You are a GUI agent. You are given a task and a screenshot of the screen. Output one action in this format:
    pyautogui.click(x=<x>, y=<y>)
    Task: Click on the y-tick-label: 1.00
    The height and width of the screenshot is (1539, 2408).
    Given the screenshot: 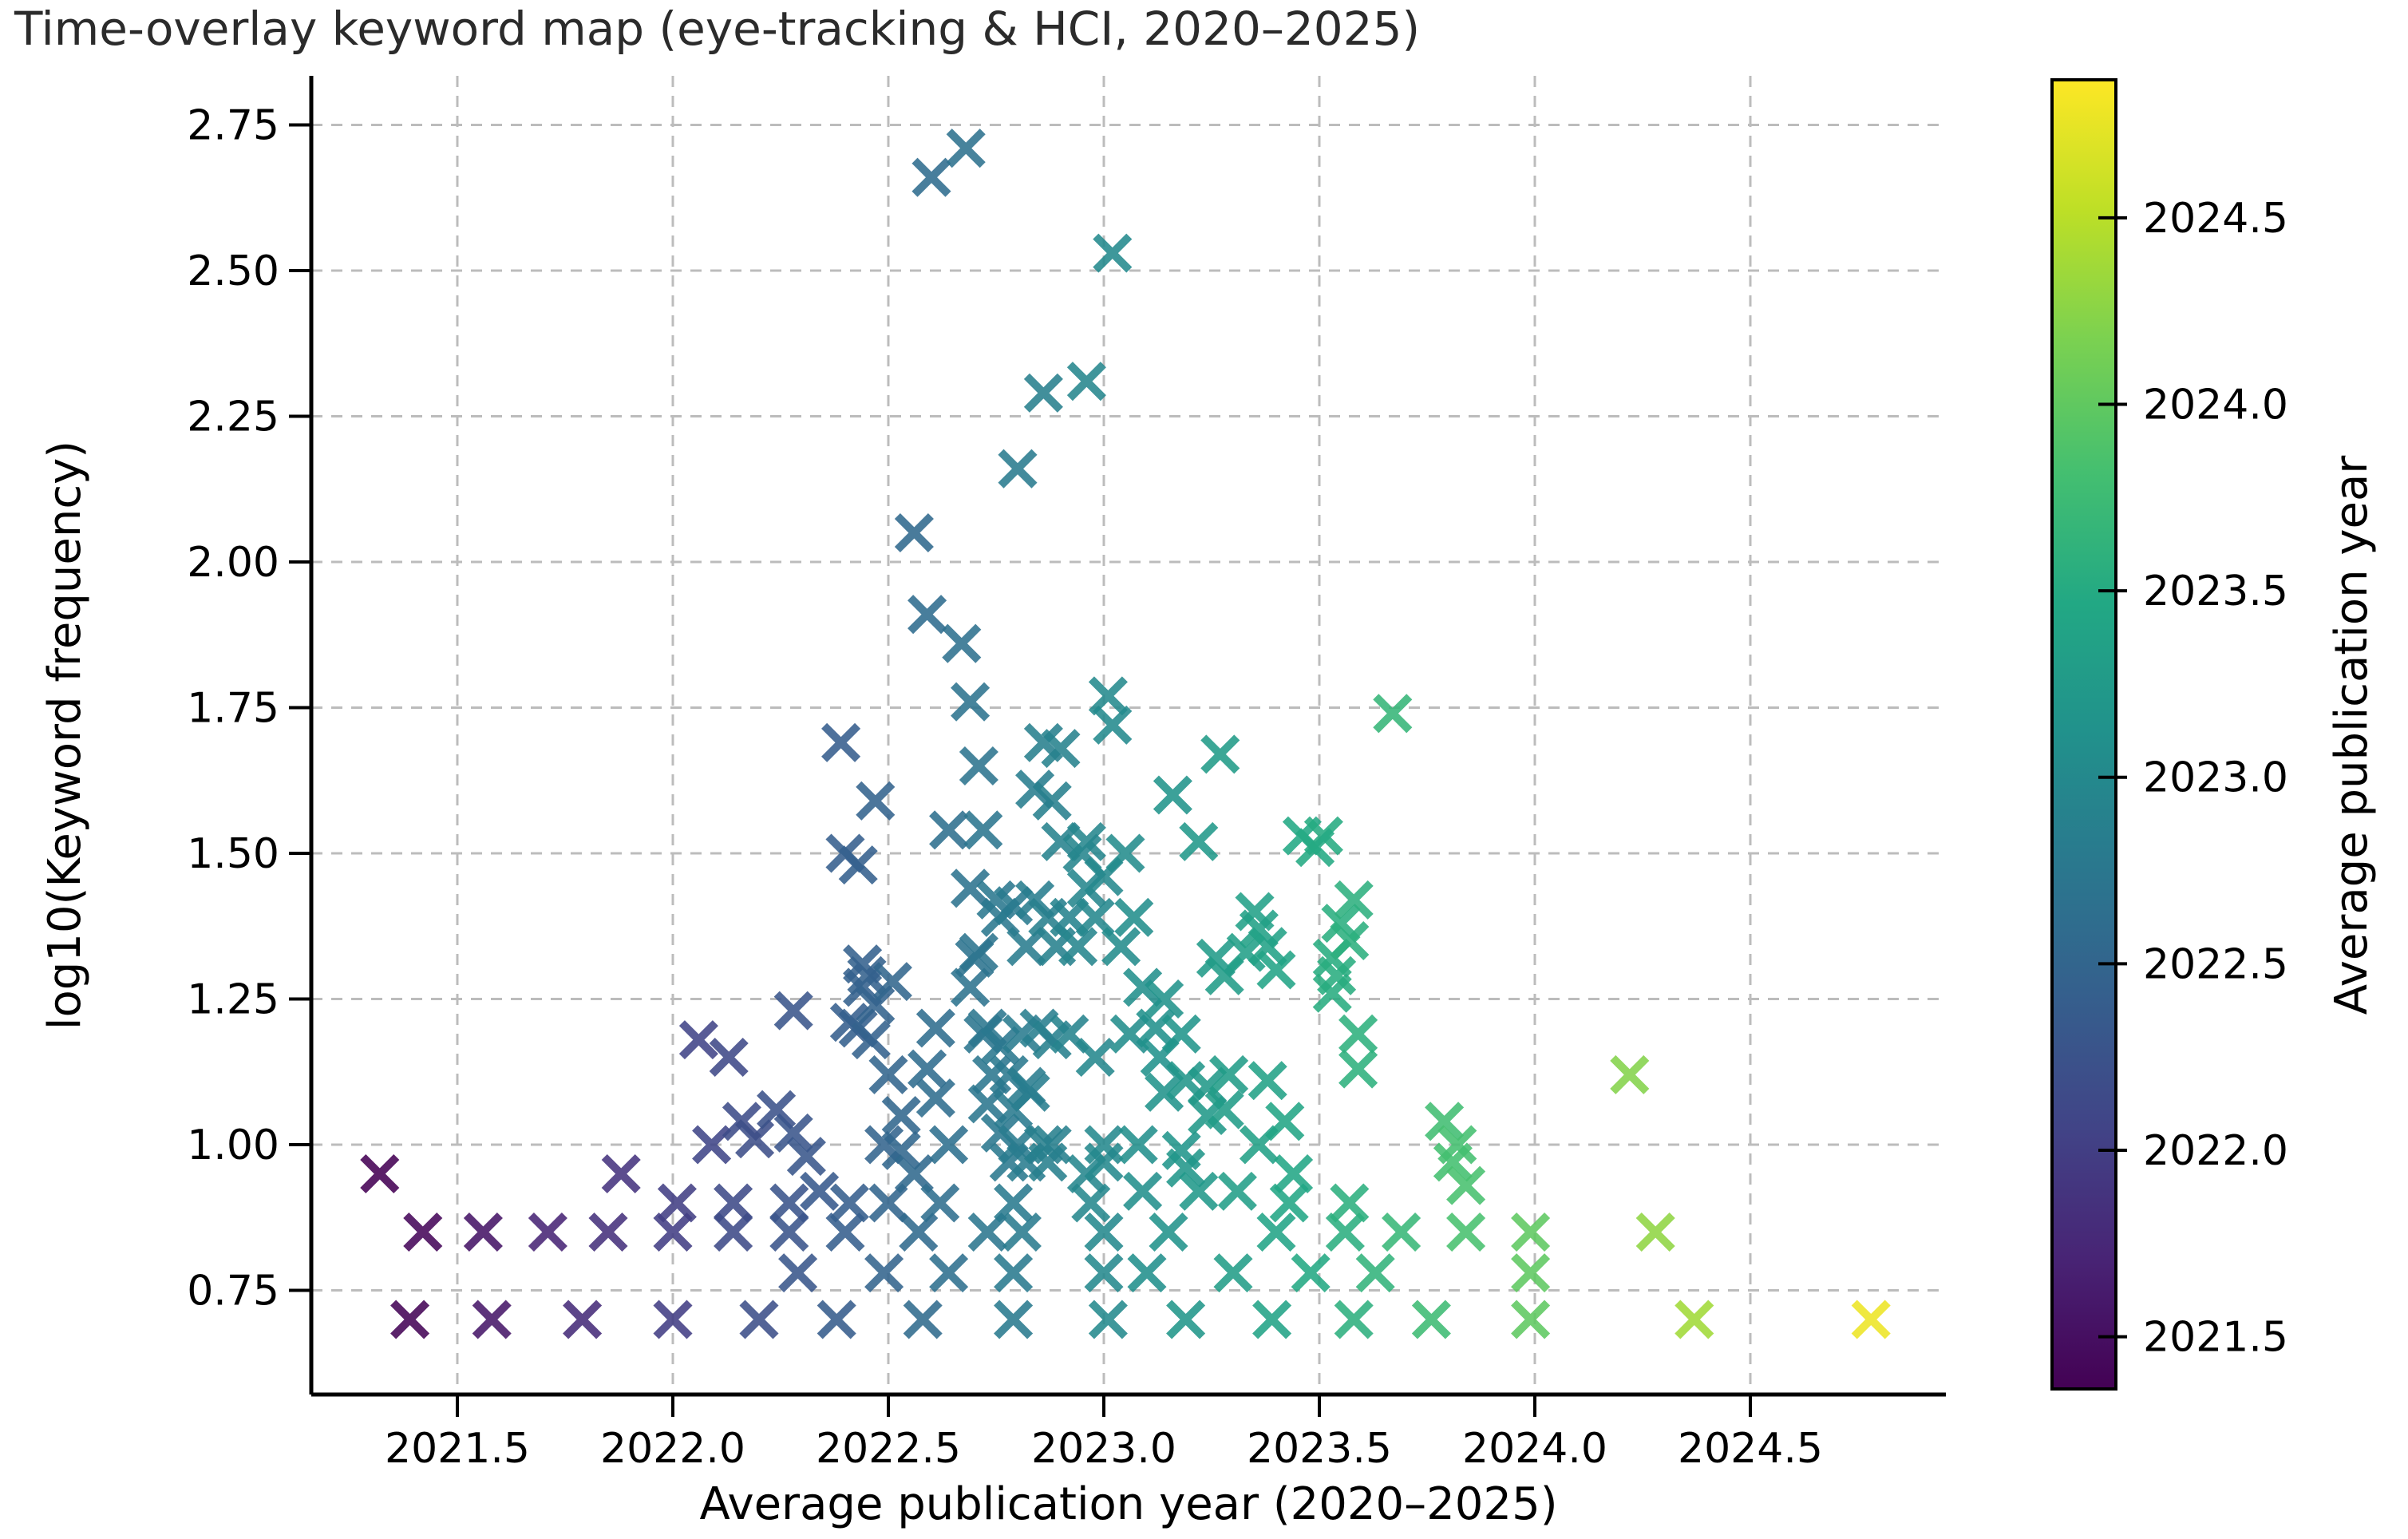 What is the action you would take?
    pyautogui.click(x=233, y=1145)
    